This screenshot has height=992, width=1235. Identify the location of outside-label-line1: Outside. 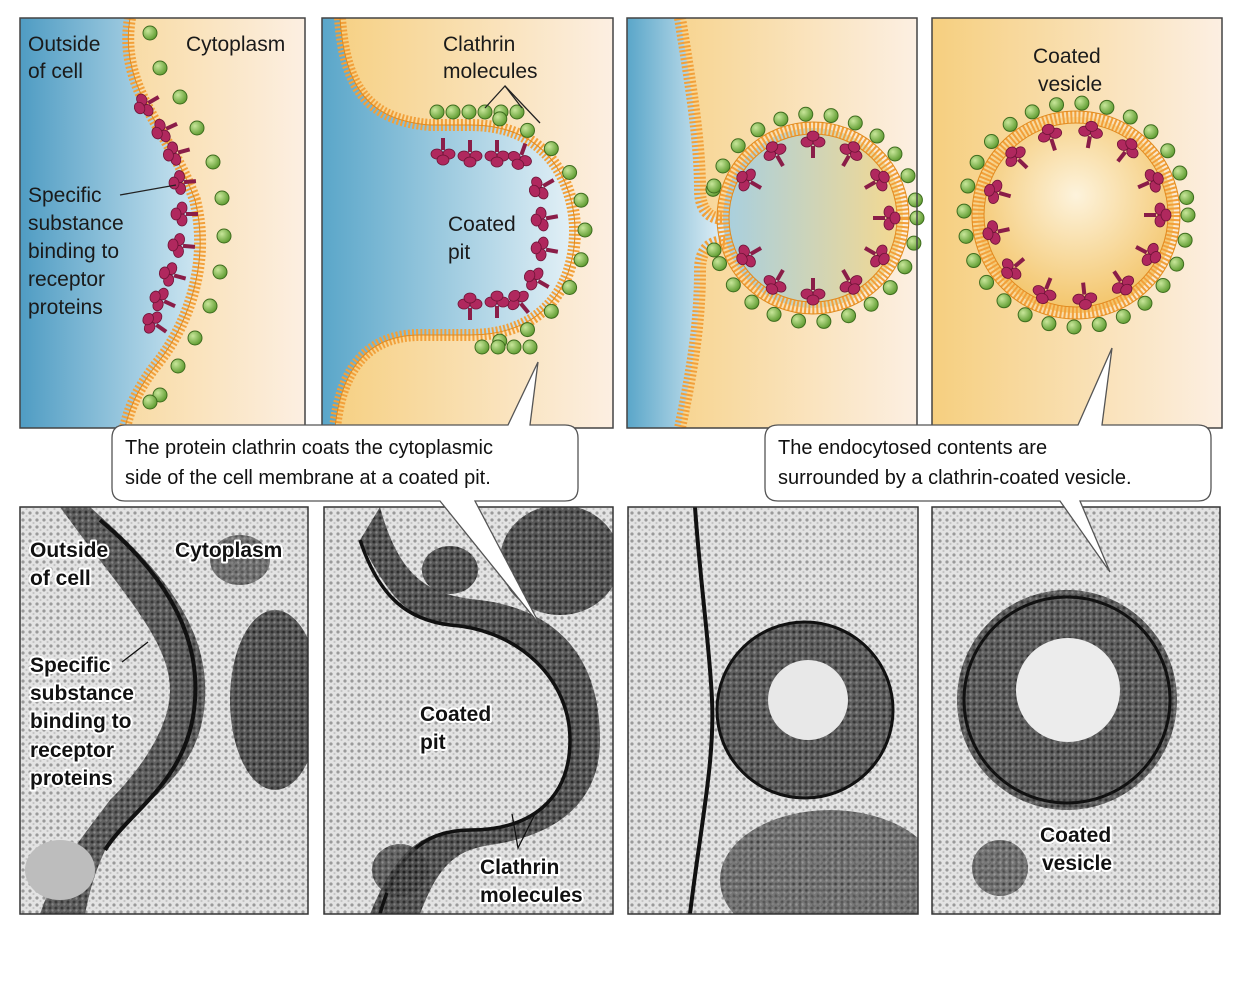
(64, 44).